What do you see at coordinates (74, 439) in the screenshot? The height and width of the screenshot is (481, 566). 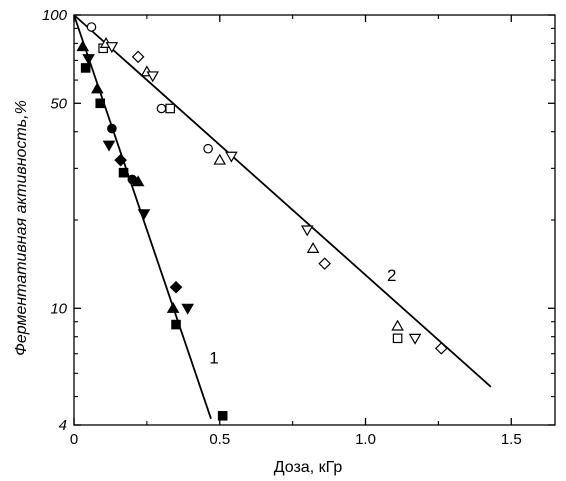 I see `x-tick-label: 0` at bounding box center [74, 439].